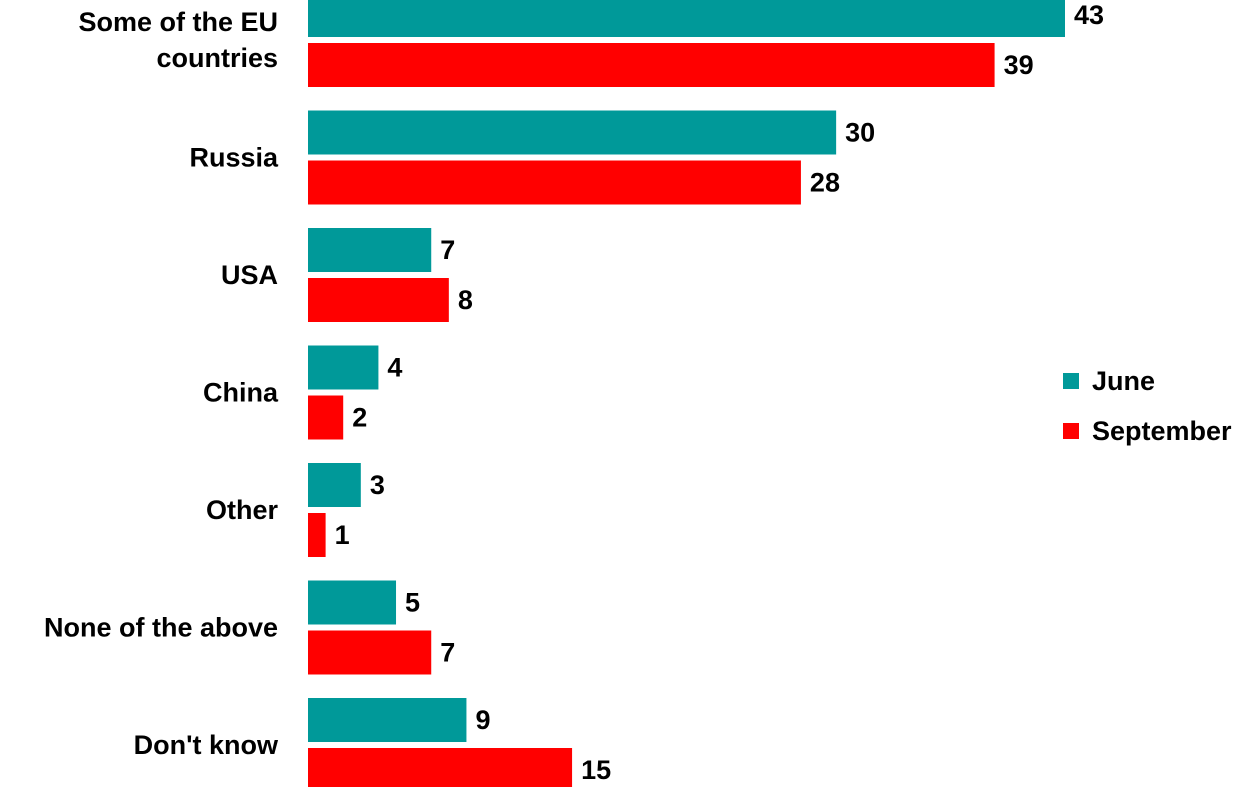 The height and width of the screenshot is (787, 1255). What do you see at coordinates (206, 745) in the screenshot?
I see `category-label: Don't know` at bounding box center [206, 745].